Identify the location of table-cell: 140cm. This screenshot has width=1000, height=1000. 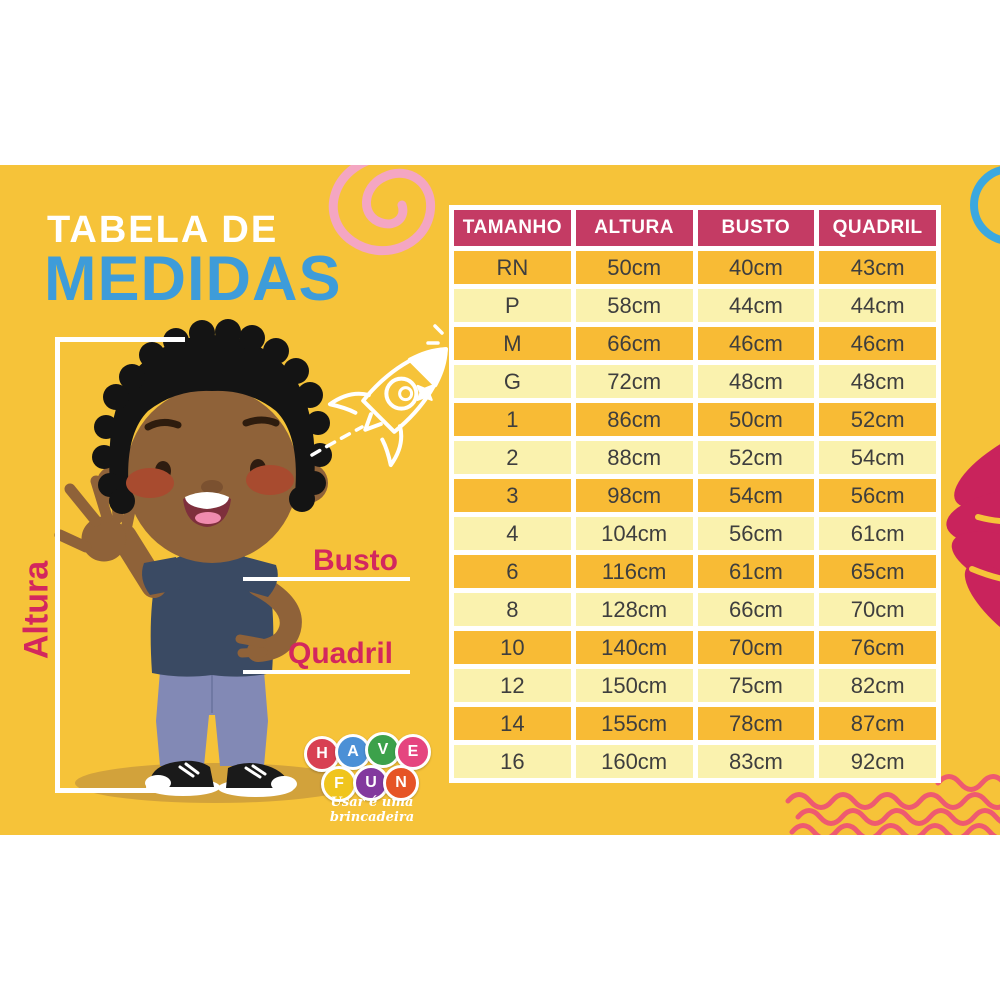
(634, 647).